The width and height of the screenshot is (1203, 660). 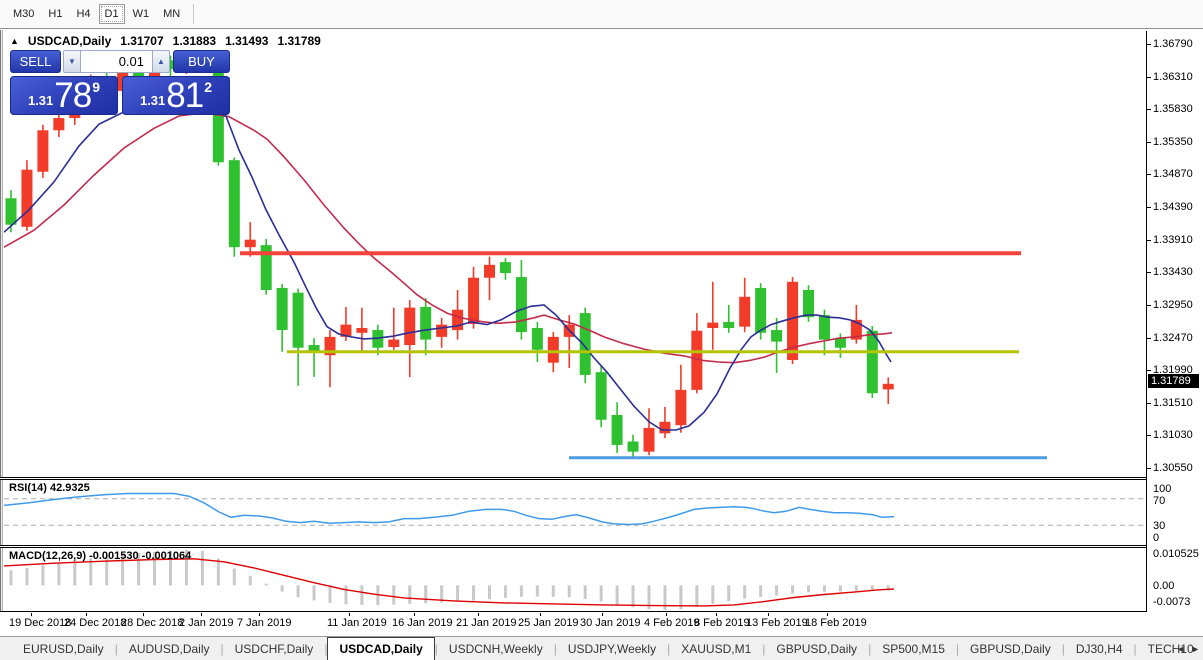 What do you see at coordinates (716, 648) in the screenshot?
I see `chart-tab-xauusd-m1: XAUUSD,M1` at bounding box center [716, 648].